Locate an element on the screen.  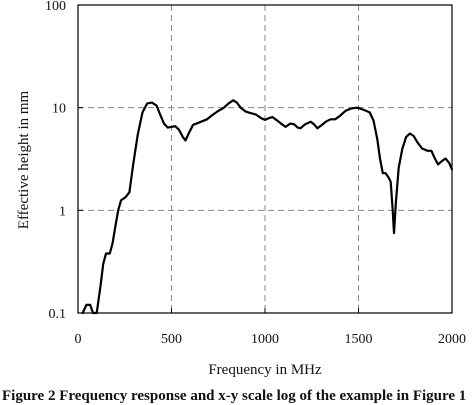
x-tick-label: 0 is located at coordinates (78, 339).